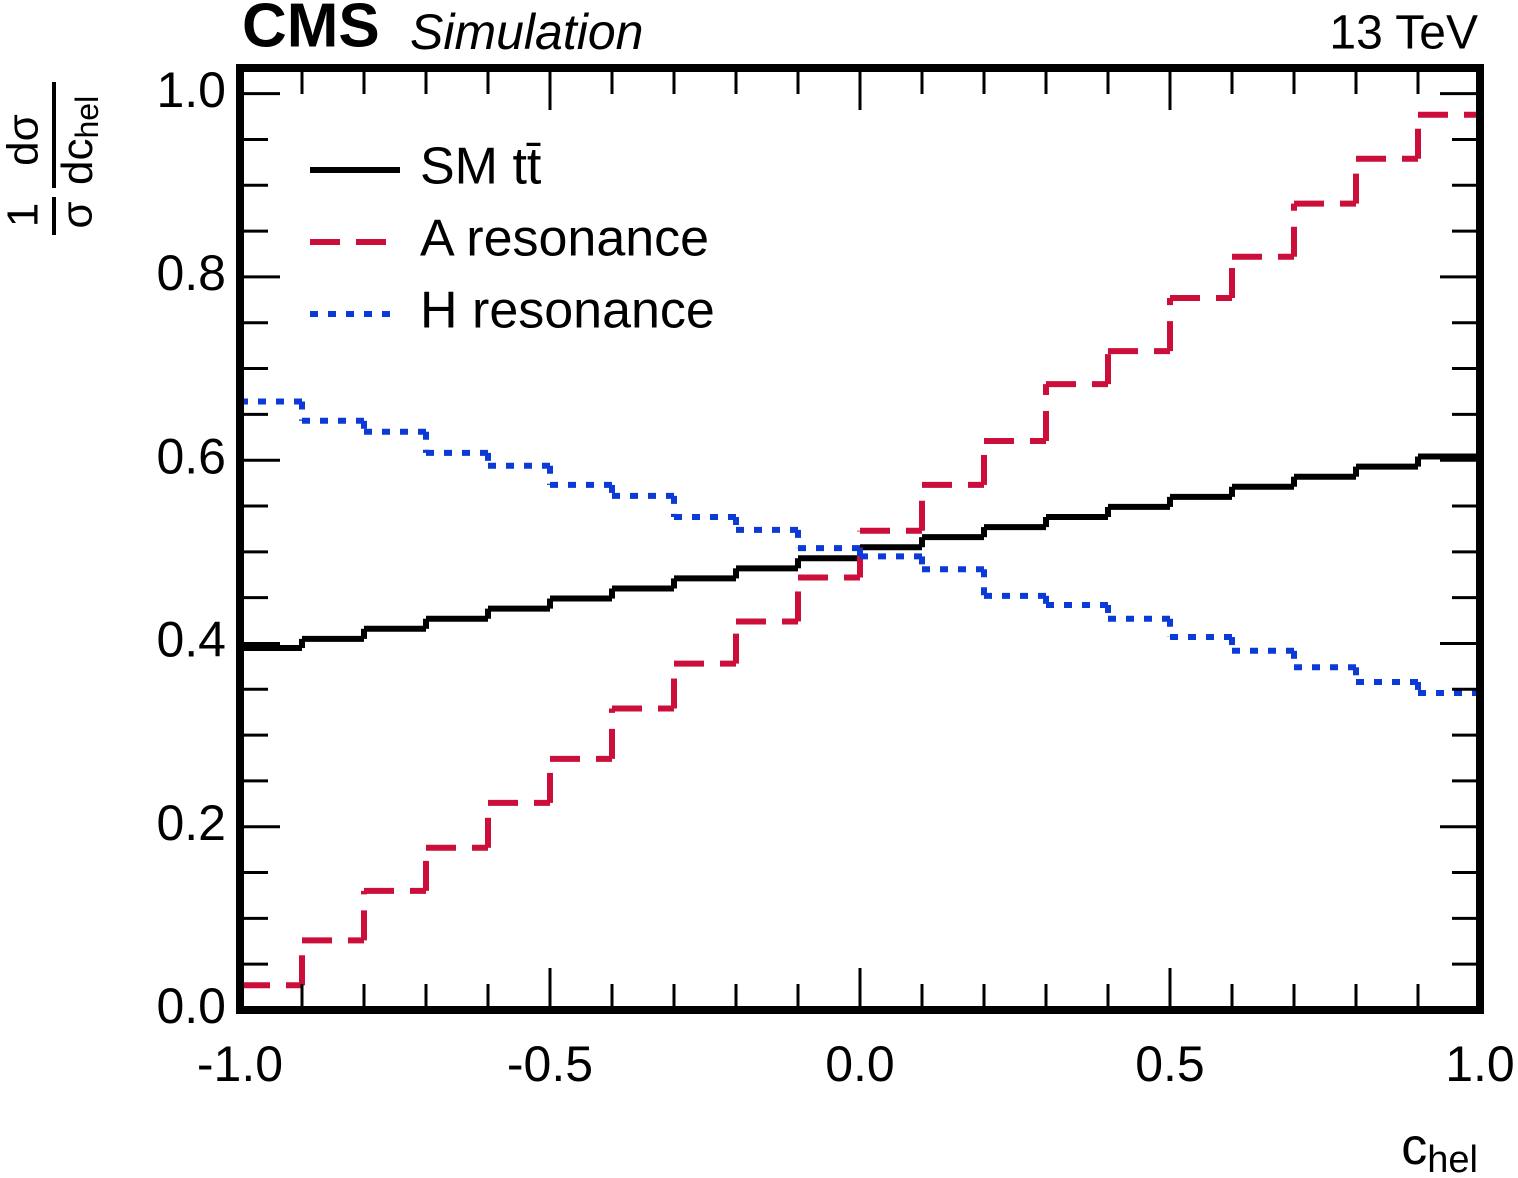 The height and width of the screenshot is (1178, 1518). What do you see at coordinates (860, 1064) in the screenshot?
I see `x-tick-label: 0.0` at bounding box center [860, 1064].